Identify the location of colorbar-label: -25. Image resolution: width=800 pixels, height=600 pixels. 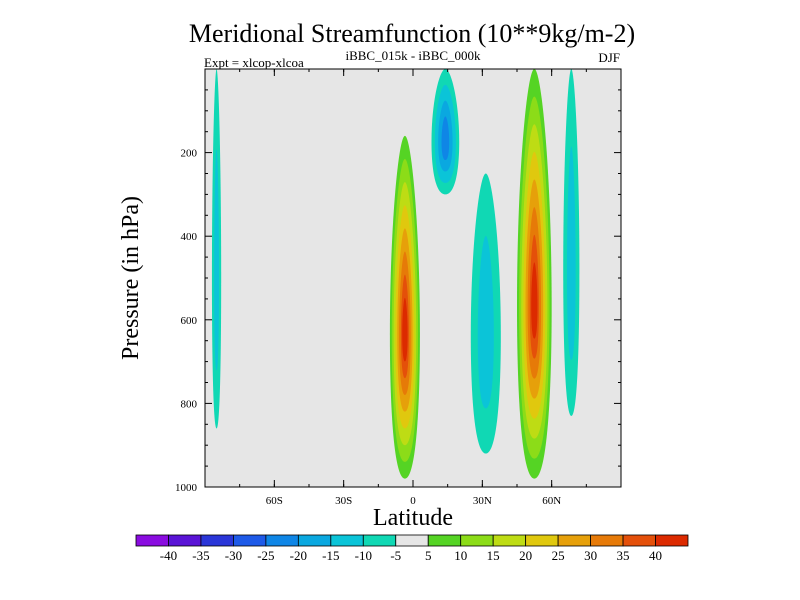
(265, 555).